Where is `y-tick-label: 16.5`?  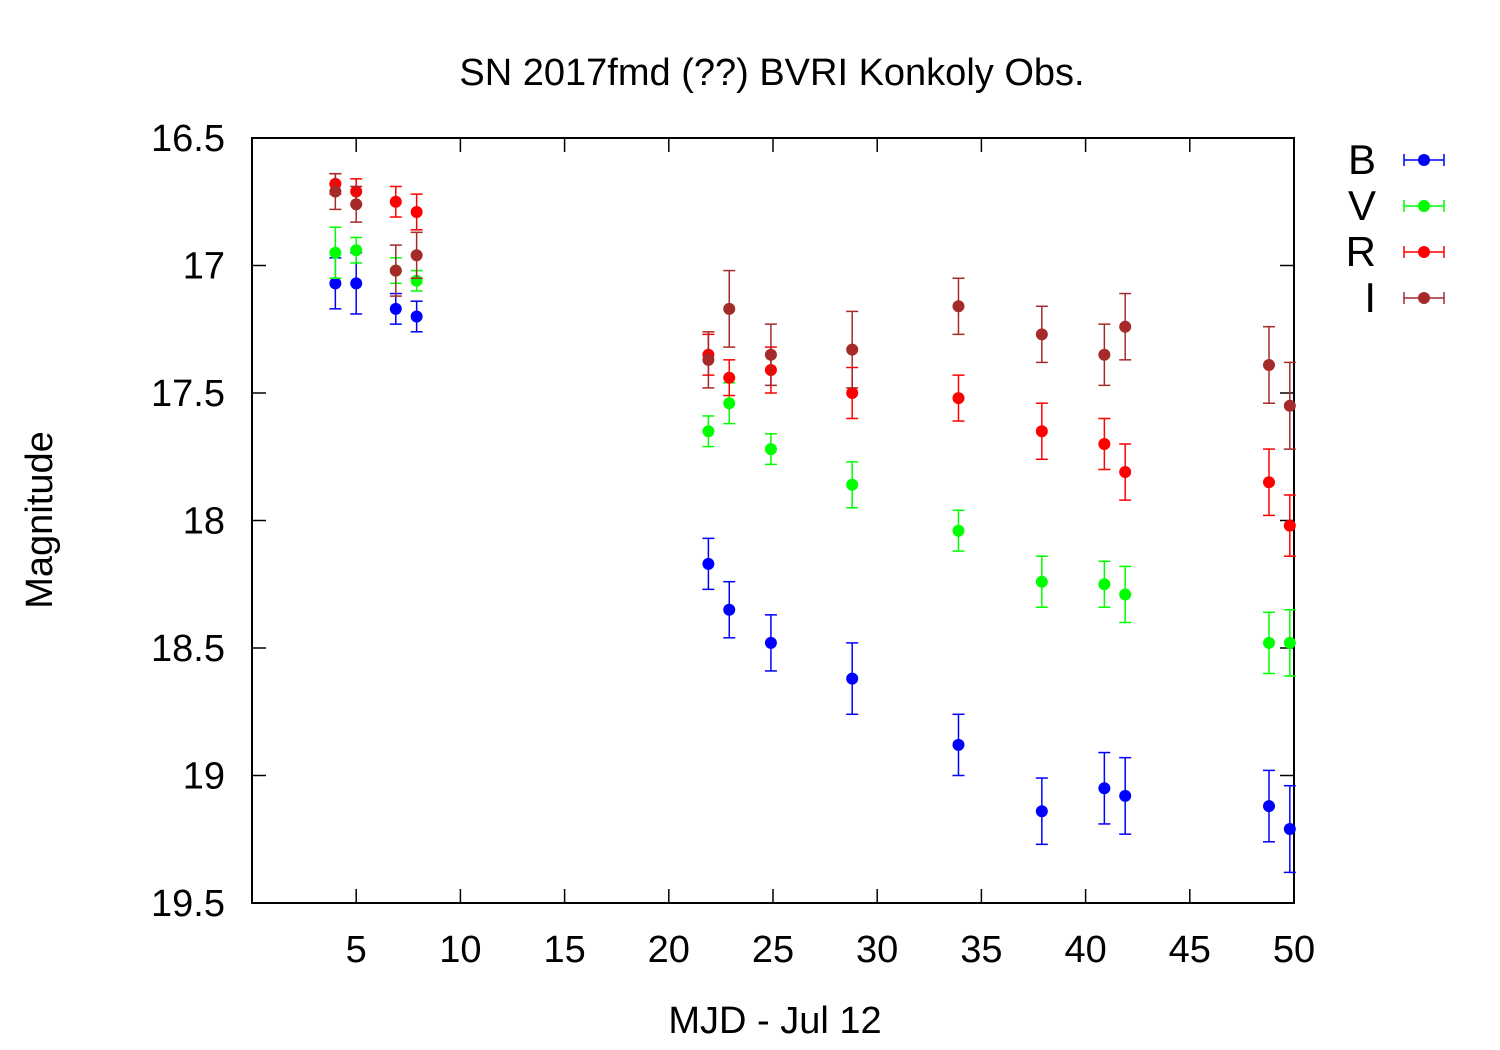
y-tick-label: 16.5 is located at coordinates (188, 139).